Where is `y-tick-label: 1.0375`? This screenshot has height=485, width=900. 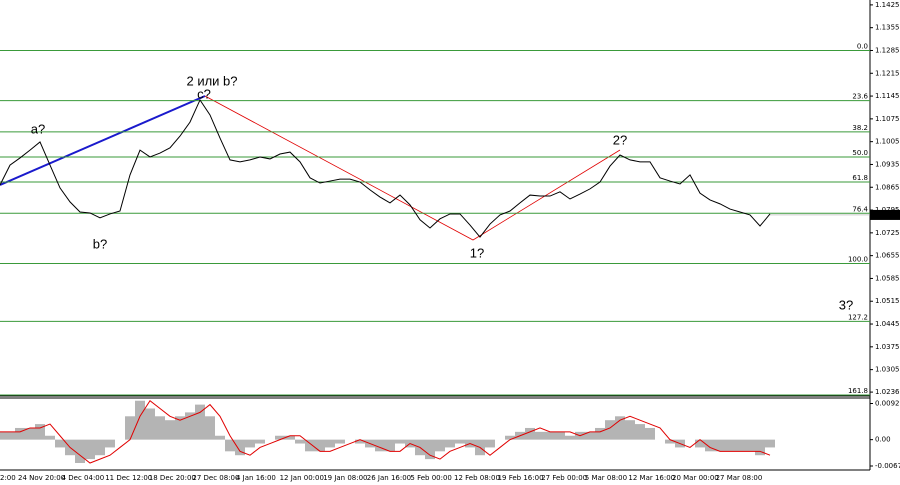
y-tick-label: 1.0375 is located at coordinates (887, 347).